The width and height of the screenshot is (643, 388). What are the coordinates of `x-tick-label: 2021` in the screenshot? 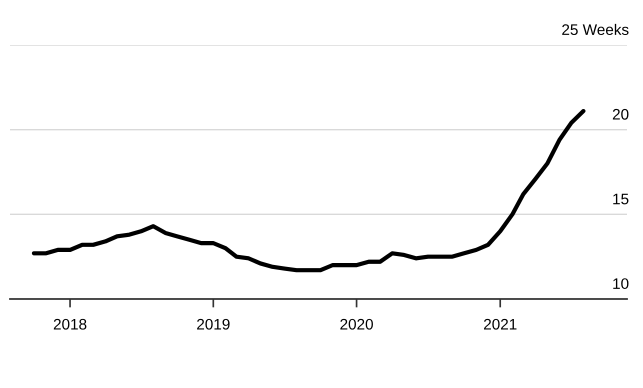 It's located at (500, 324).